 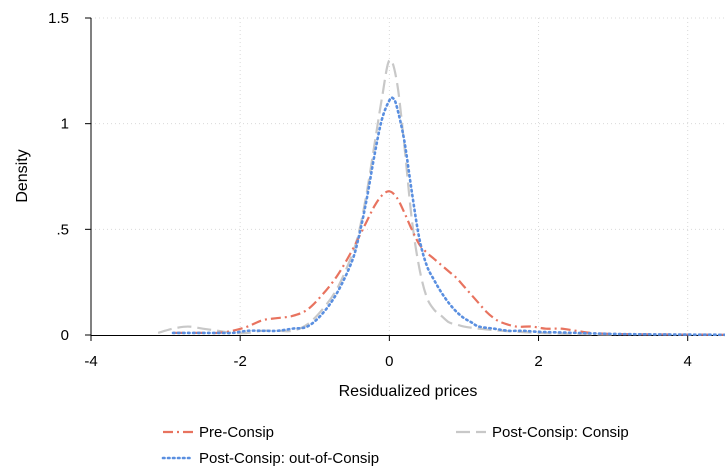 What do you see at coordinates (62, 229) in the screenshot?
I see `y-tick-label: .5` at bounding box center [62, 229].